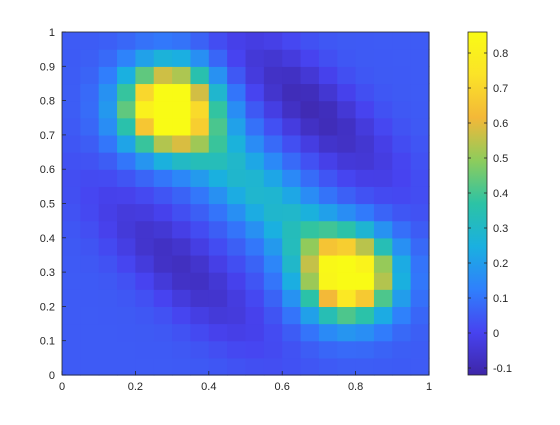  Describe the element at coordinates (208, 387) in the screenshot. I see `x-tick-label: 0.4` at that location.